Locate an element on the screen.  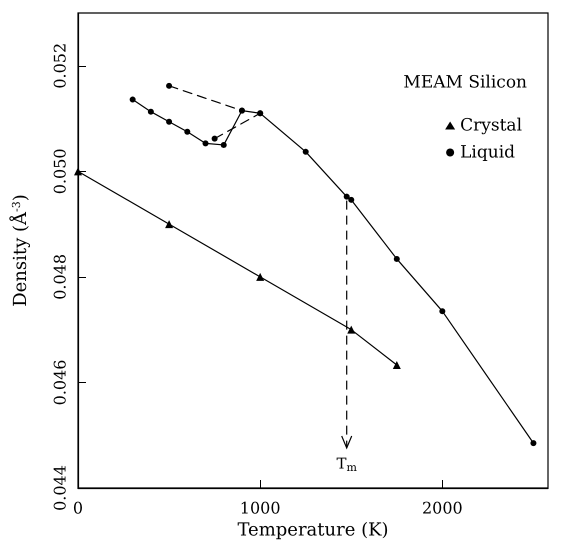
legend-title: MEAM Silicon is located at coordinates (465, 82).